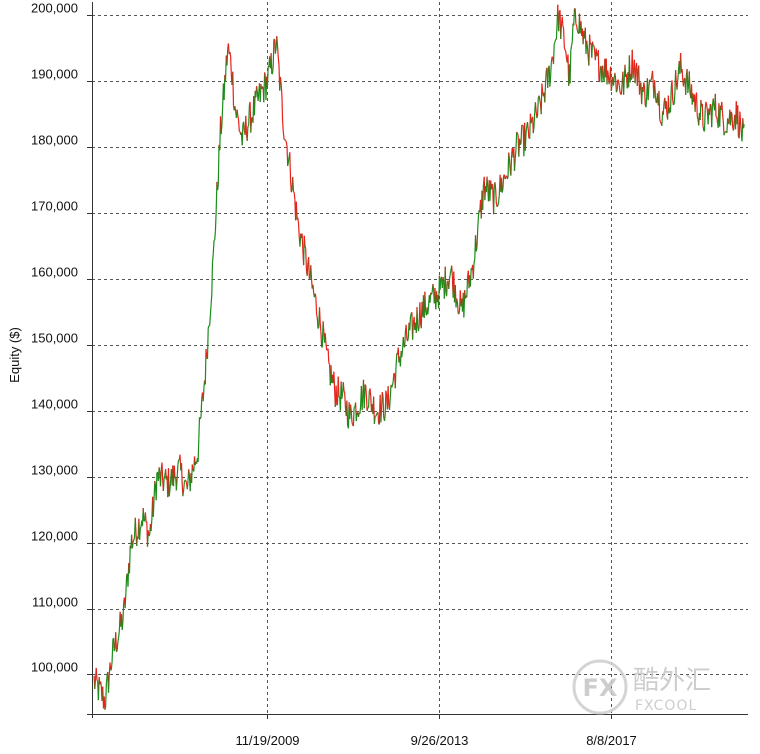  I want to click on y-tick-label: 120,000, so click(54, 536).